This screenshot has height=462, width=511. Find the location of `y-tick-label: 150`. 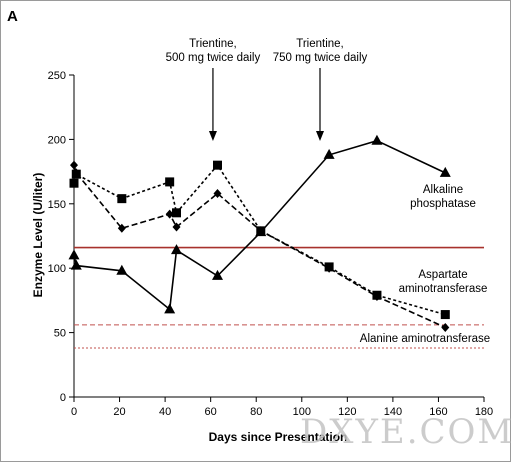

y-tick-label: 150 is located at coordinates (57, 205).